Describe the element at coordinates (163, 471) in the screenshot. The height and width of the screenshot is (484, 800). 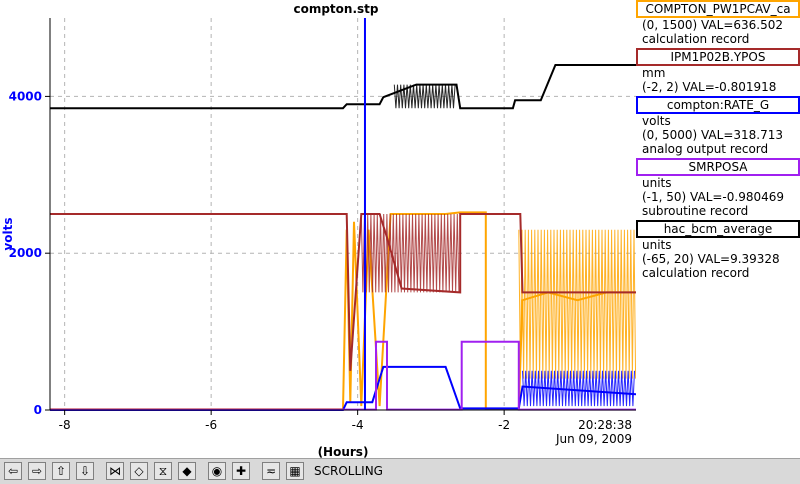
I see `zoom-in-y-button: ⧖` at that location.